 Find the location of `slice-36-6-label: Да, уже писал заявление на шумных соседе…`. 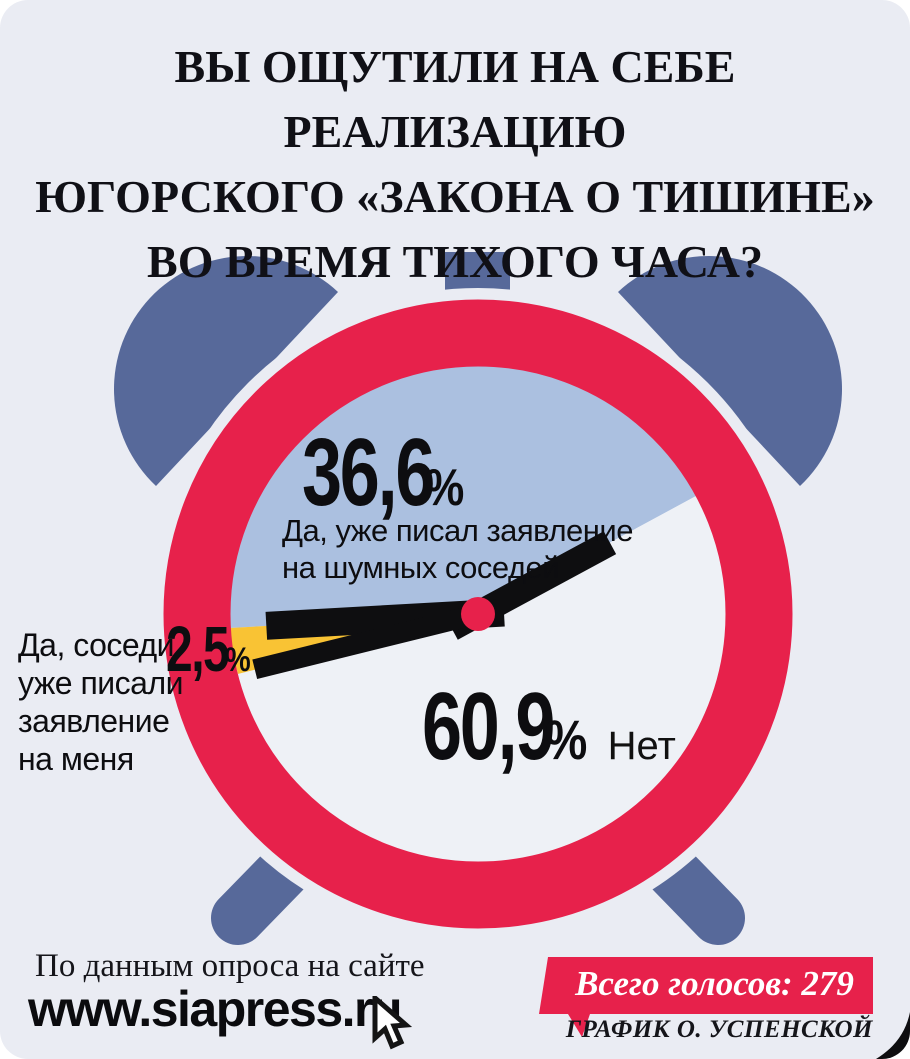

slice-36-6-label: Да, уже писал заявление на шумных соседе… is located at coordinates (457, 549).